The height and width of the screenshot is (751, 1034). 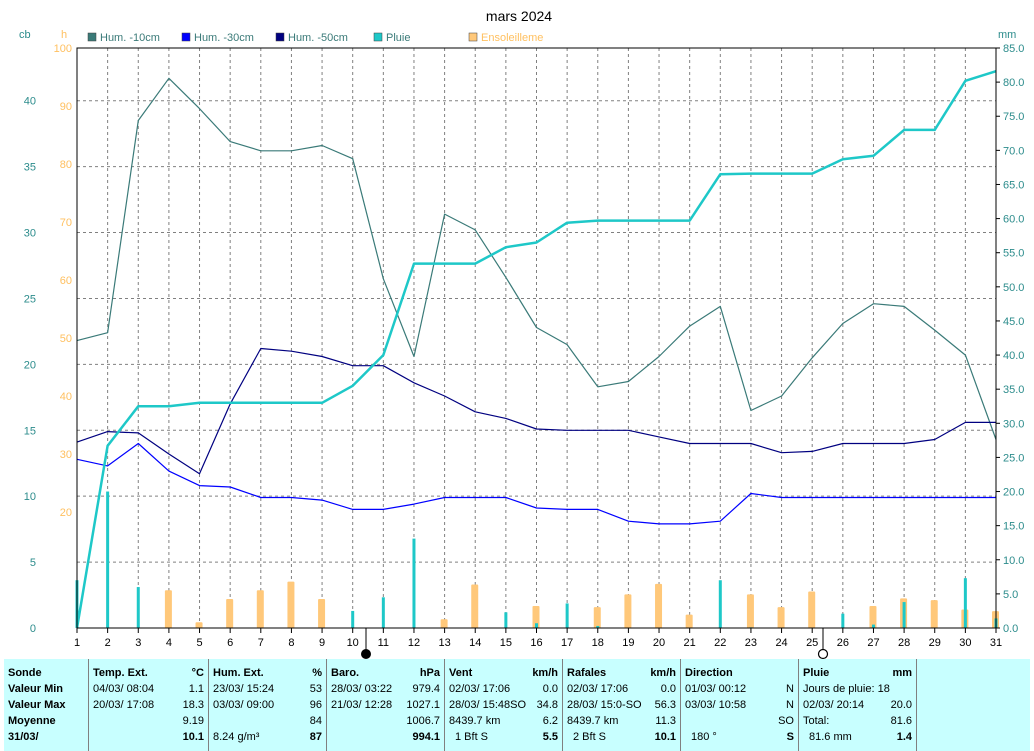 I want to click on temp-current: 10.1, so click(x=193, y=737).